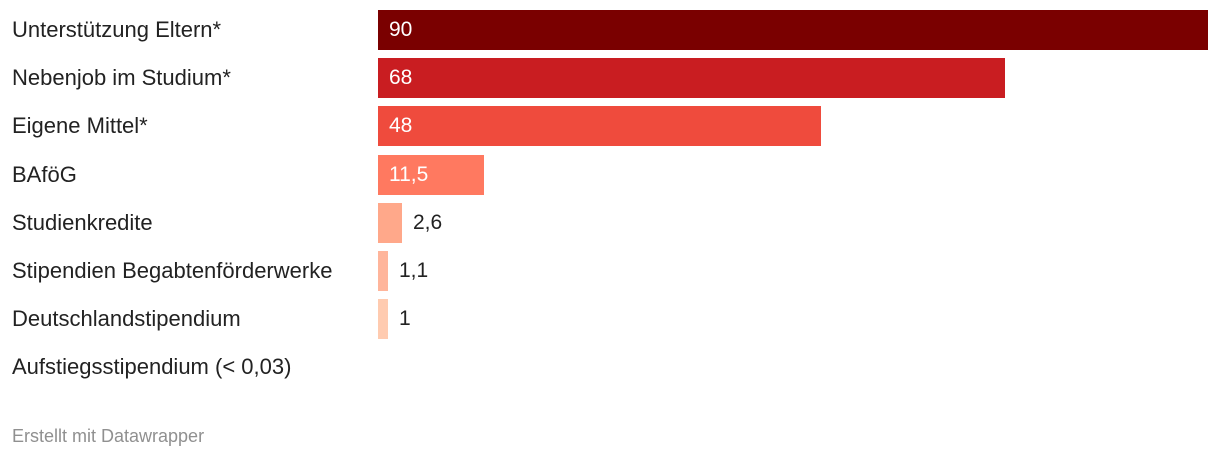 The width and height of the screenshot is (1220, 462). I want to click on value-label: 1, so click(405, 318).